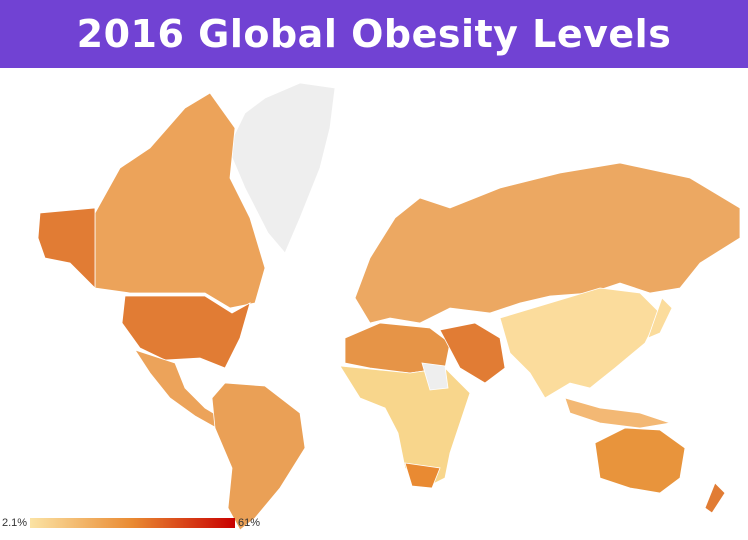 This screenshot has height=540, width=748. Describe the element at coordinates (66, 248) in the screenshot. I see `alaska` at that location.